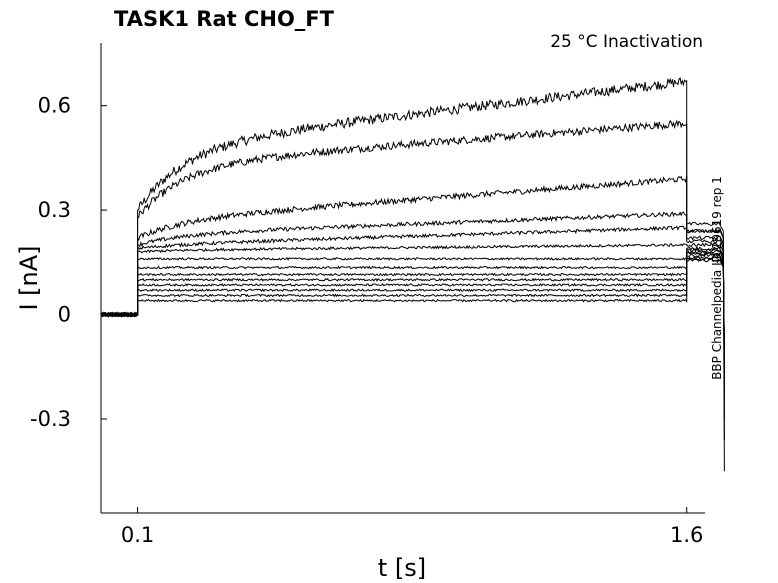  What do you see at coordinates (29, 277) in the screenshot?
I see `y-axis-label: I [nA]` at bounding box center [29, 277].